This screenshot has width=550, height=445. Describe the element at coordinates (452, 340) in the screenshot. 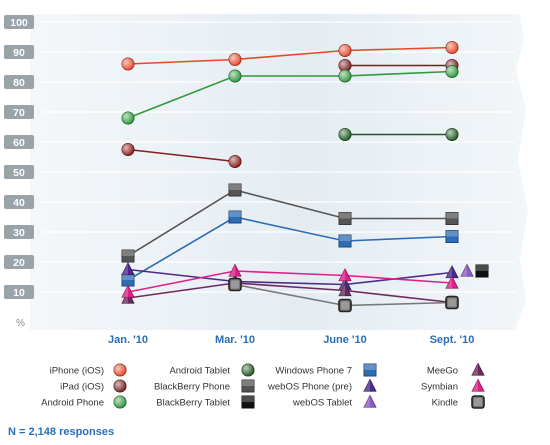

I see `x-tick-label: Sept. '10` at that location.